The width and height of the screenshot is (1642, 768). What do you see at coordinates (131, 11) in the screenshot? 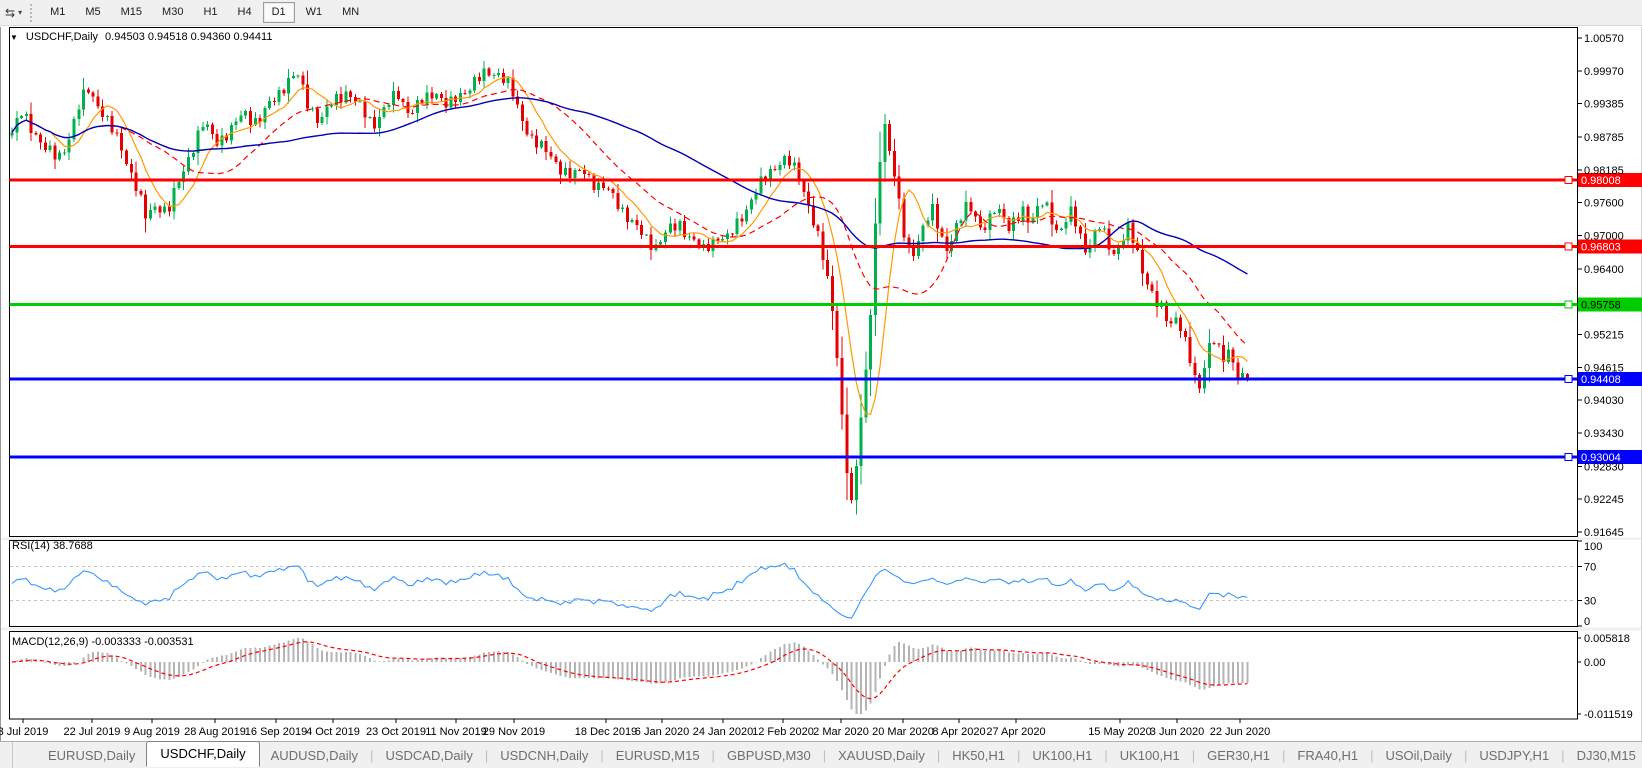
I see `timeframe-button-m15: M15` at bounding box center [131, 11].